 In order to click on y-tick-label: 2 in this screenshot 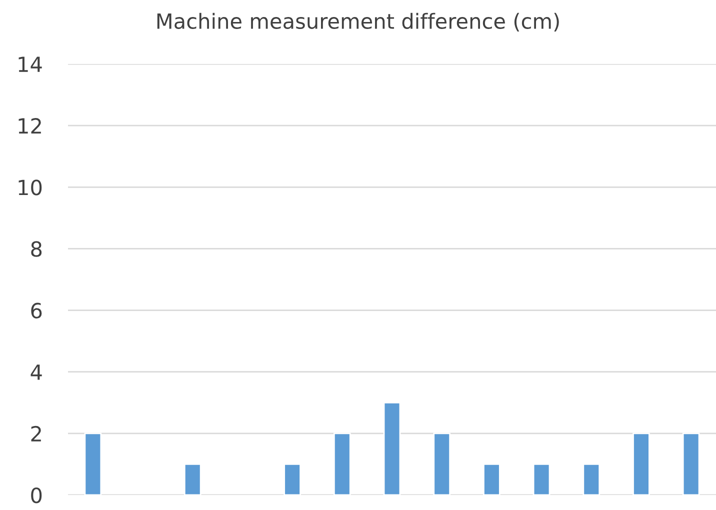, I will do `click(36, 434)`.